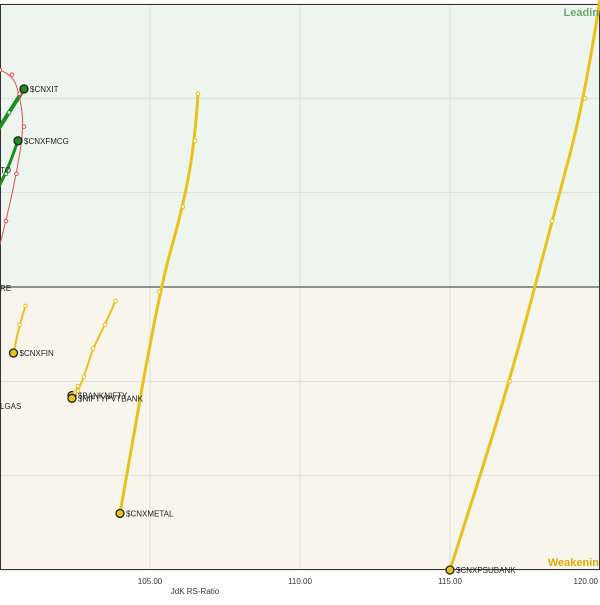 This screenshot has height=605, width=600. I want to click on series-label: $CNXIT, so click(44, 89).